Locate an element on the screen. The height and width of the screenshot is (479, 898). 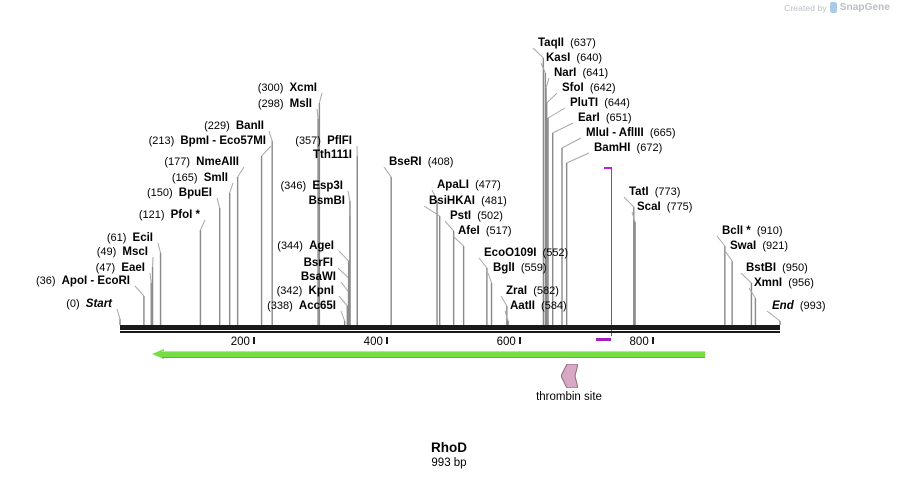
enzyme-label-bsawi: BsaWI is located at coordinates (168, 277).